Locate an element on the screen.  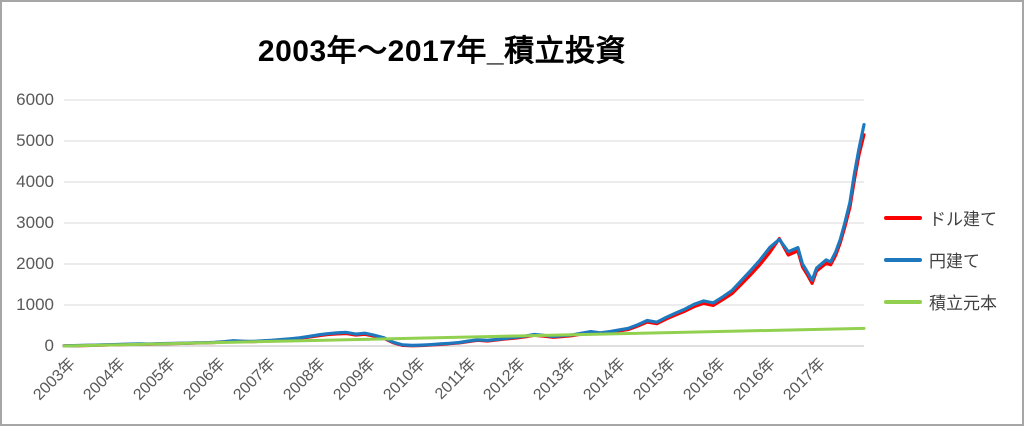
legend-line-jpy-icon is located at coordinates (903, 259).